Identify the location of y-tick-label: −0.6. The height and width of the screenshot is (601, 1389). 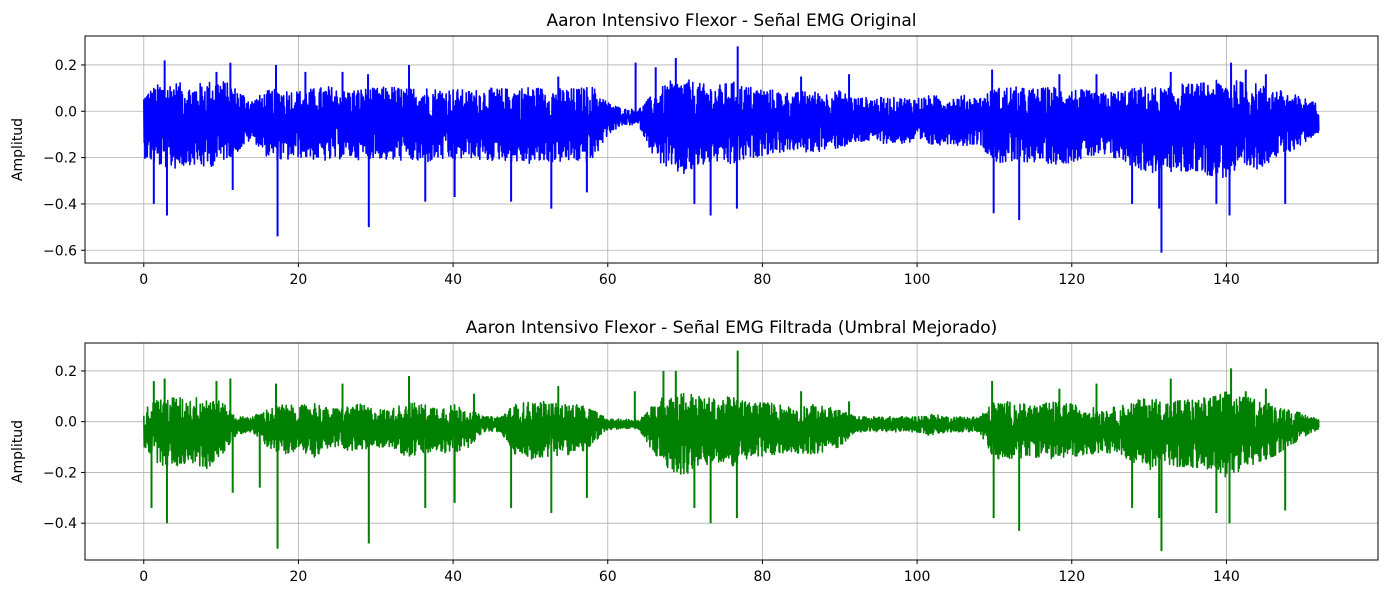
(60, 251).